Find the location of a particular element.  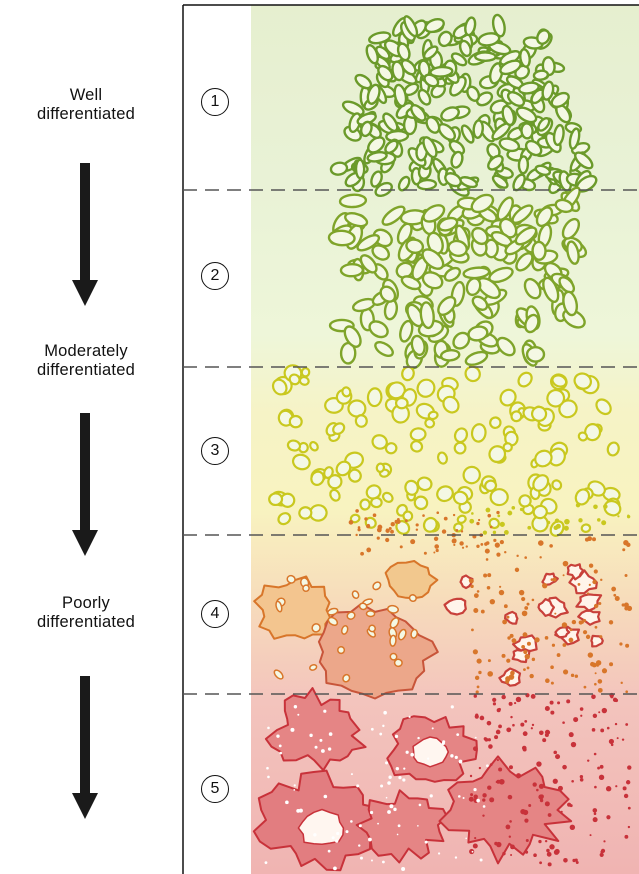

grade-4-cluster is located at coordinates (589, 617).